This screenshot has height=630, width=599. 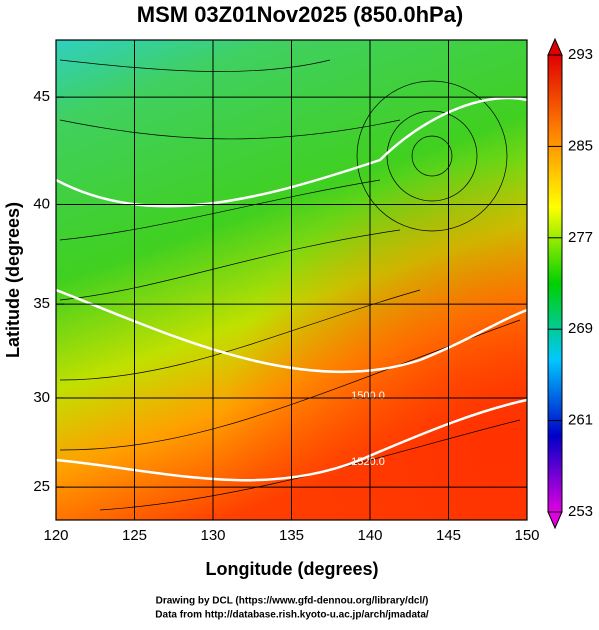 What do you see at coordinates (41, 303) in the screenshot?
I see `y-tick-label: 35` at bounding box center [41, 303].